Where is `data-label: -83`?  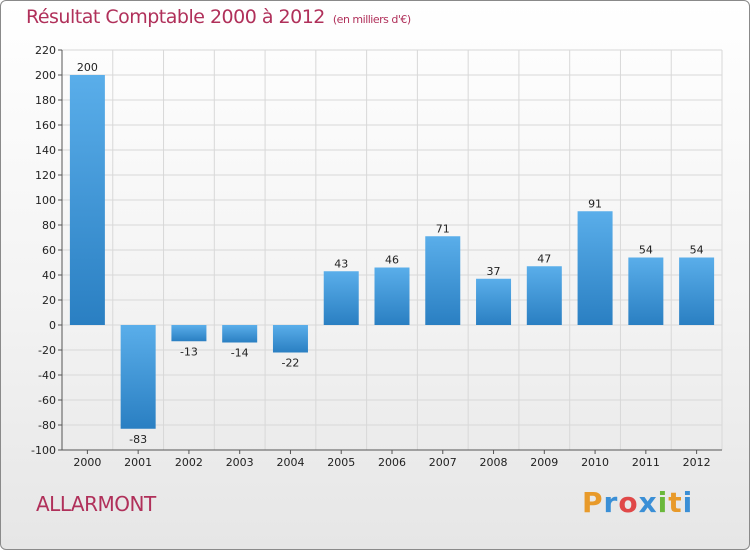
data-label: -83 is located at coordinates (138, 439).